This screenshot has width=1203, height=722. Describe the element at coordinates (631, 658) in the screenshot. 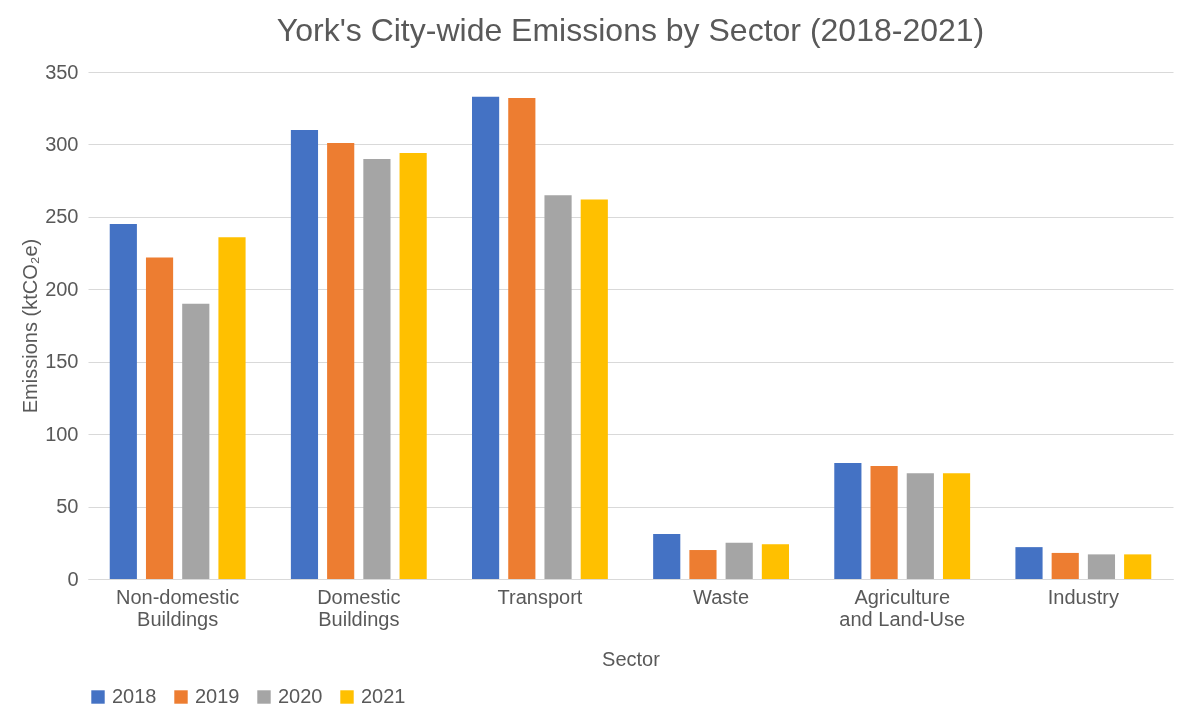

I see `x-axis-title: Sector` at that location.